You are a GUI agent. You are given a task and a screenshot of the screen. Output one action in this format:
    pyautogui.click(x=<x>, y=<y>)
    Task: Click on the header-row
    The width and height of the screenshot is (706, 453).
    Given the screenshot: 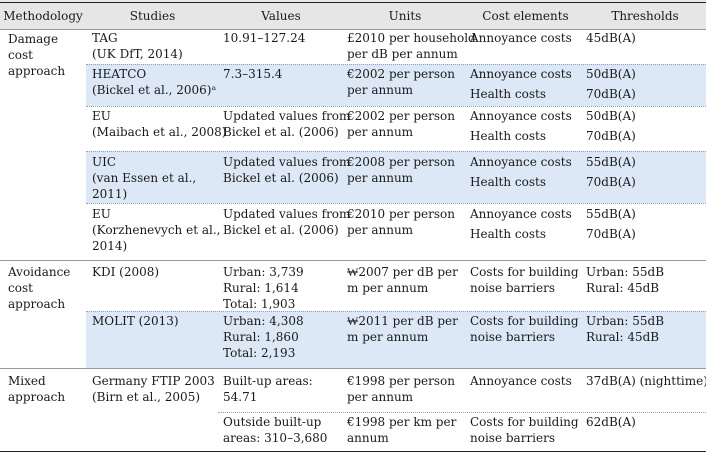 What is the action you would take?
    pyautogui.click(x=353, y=14)
    